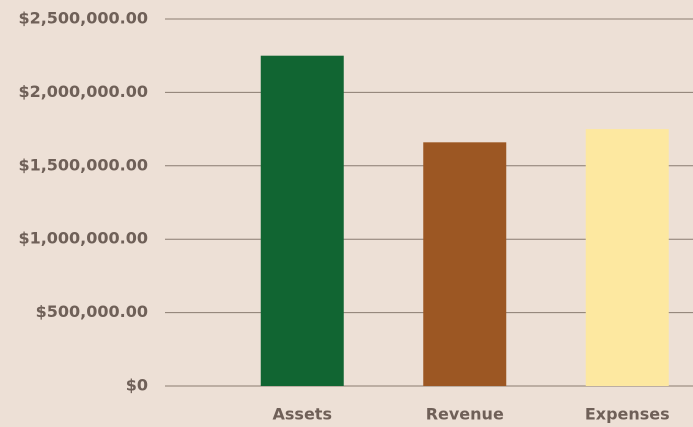  Describe the element at coordinates (83, 91) in the screenshot. I see `y-tick-label: $2,000,000.00` at that location.